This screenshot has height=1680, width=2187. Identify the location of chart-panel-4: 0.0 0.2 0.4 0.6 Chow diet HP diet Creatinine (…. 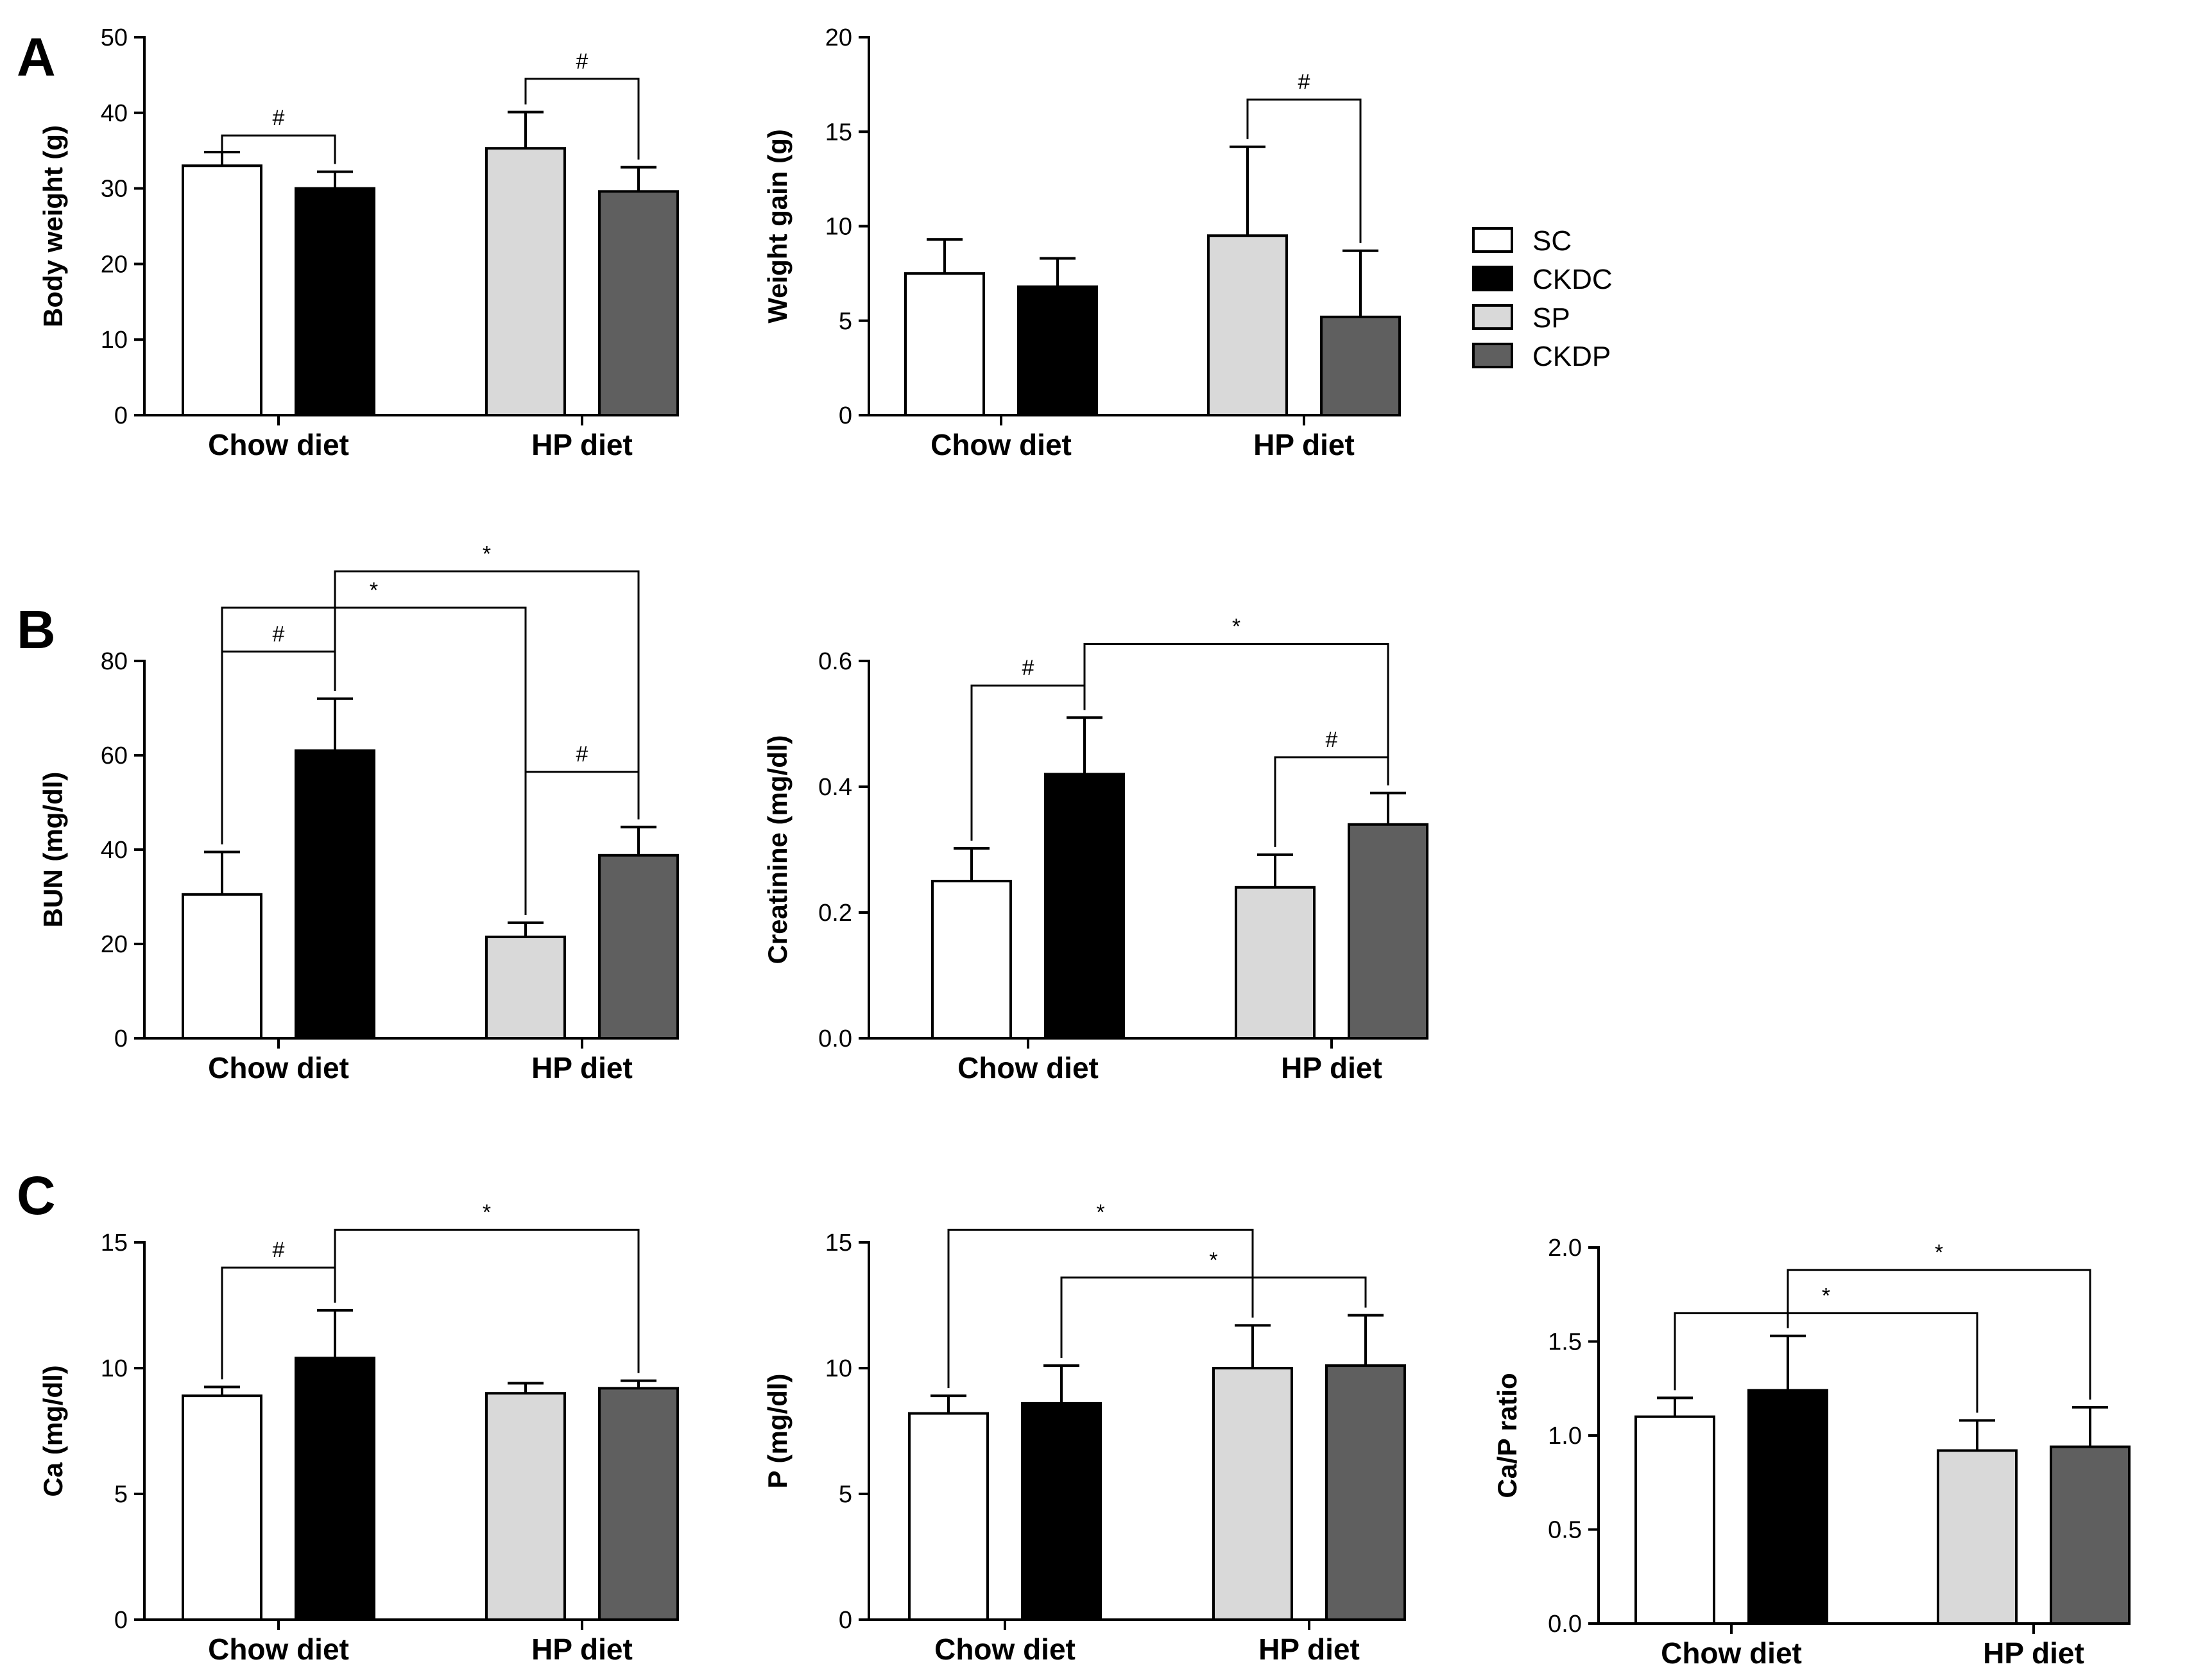
(1095, 850).